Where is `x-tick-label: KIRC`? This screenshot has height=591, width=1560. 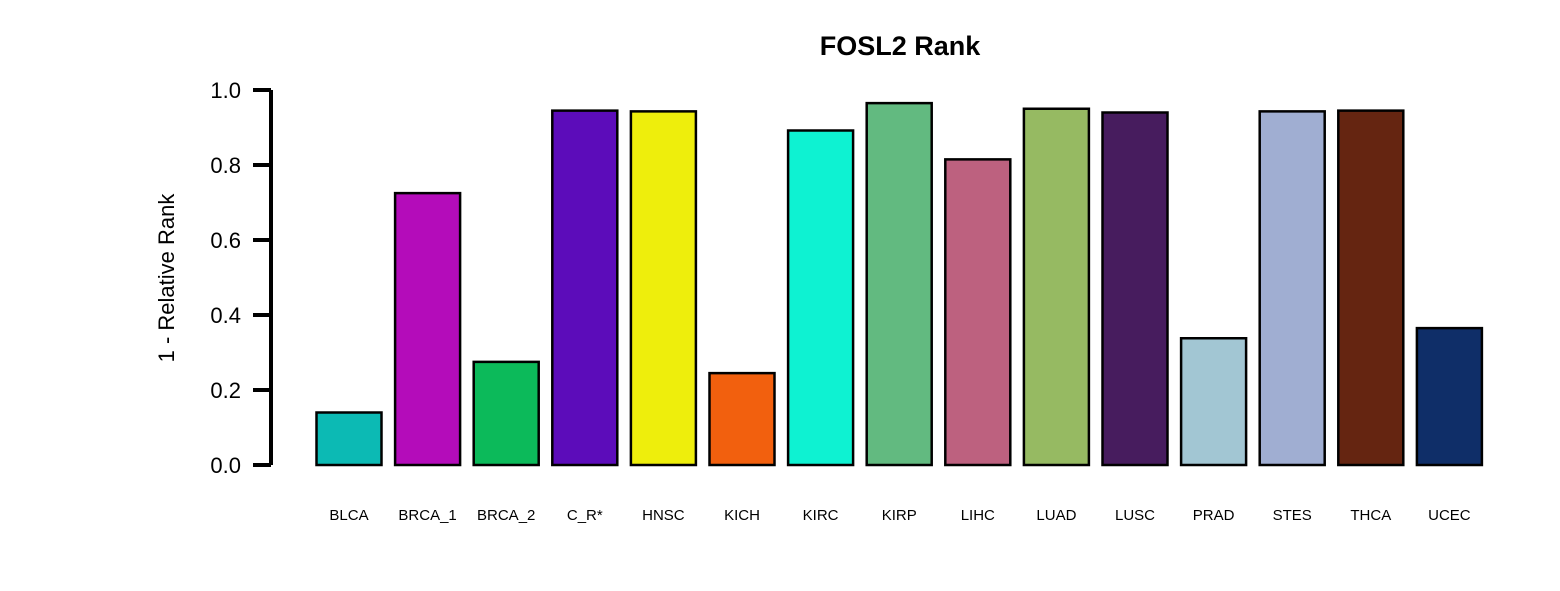
x-tick-label: KIRC is located at coordinates (821, 515).